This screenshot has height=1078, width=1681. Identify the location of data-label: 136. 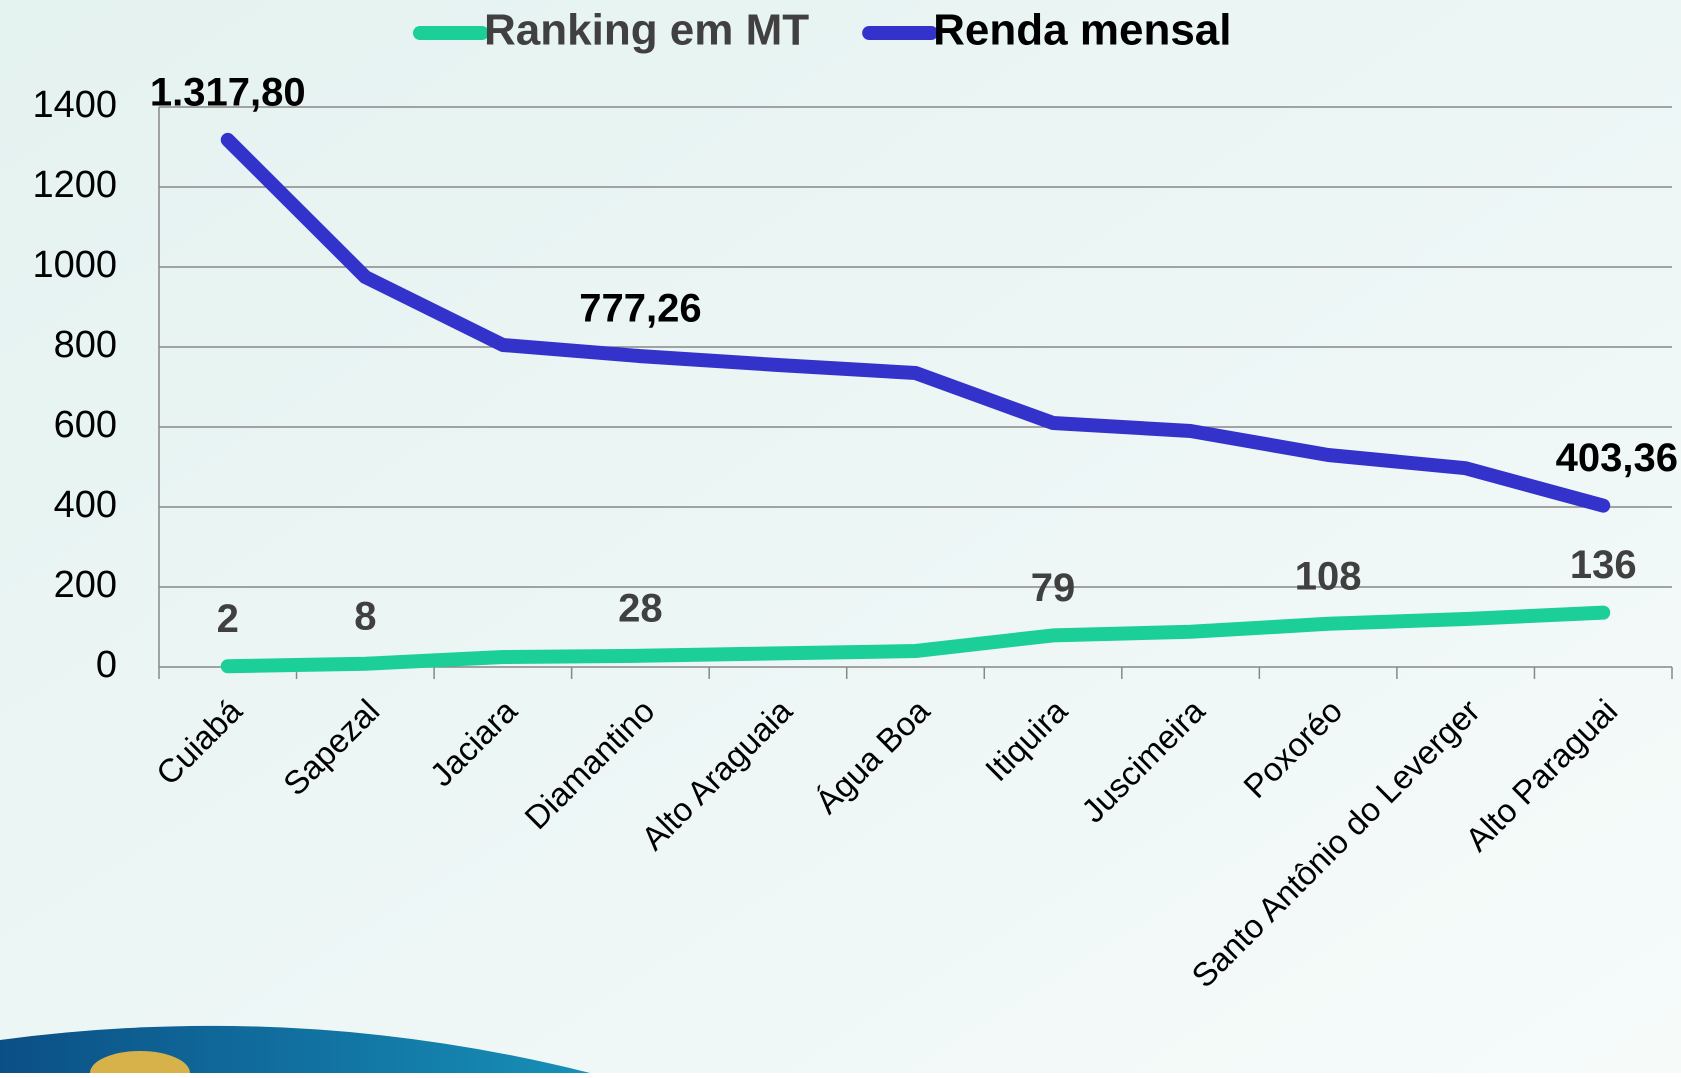
(1603, 565).